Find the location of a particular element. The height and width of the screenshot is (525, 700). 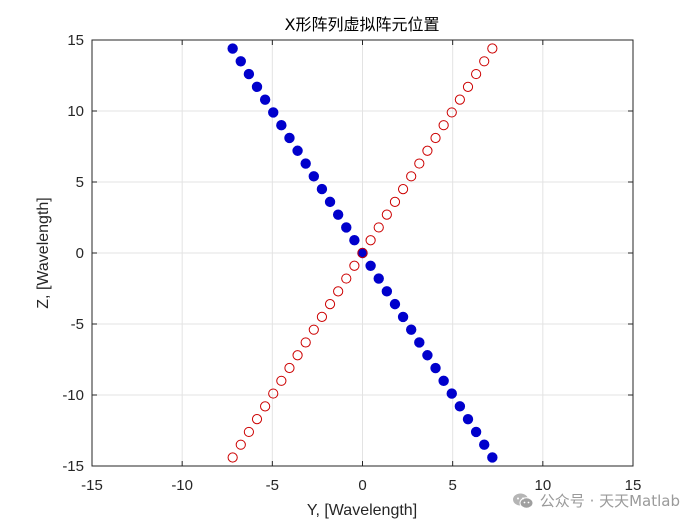

wechat-icon is located at coordinates (523, 501).